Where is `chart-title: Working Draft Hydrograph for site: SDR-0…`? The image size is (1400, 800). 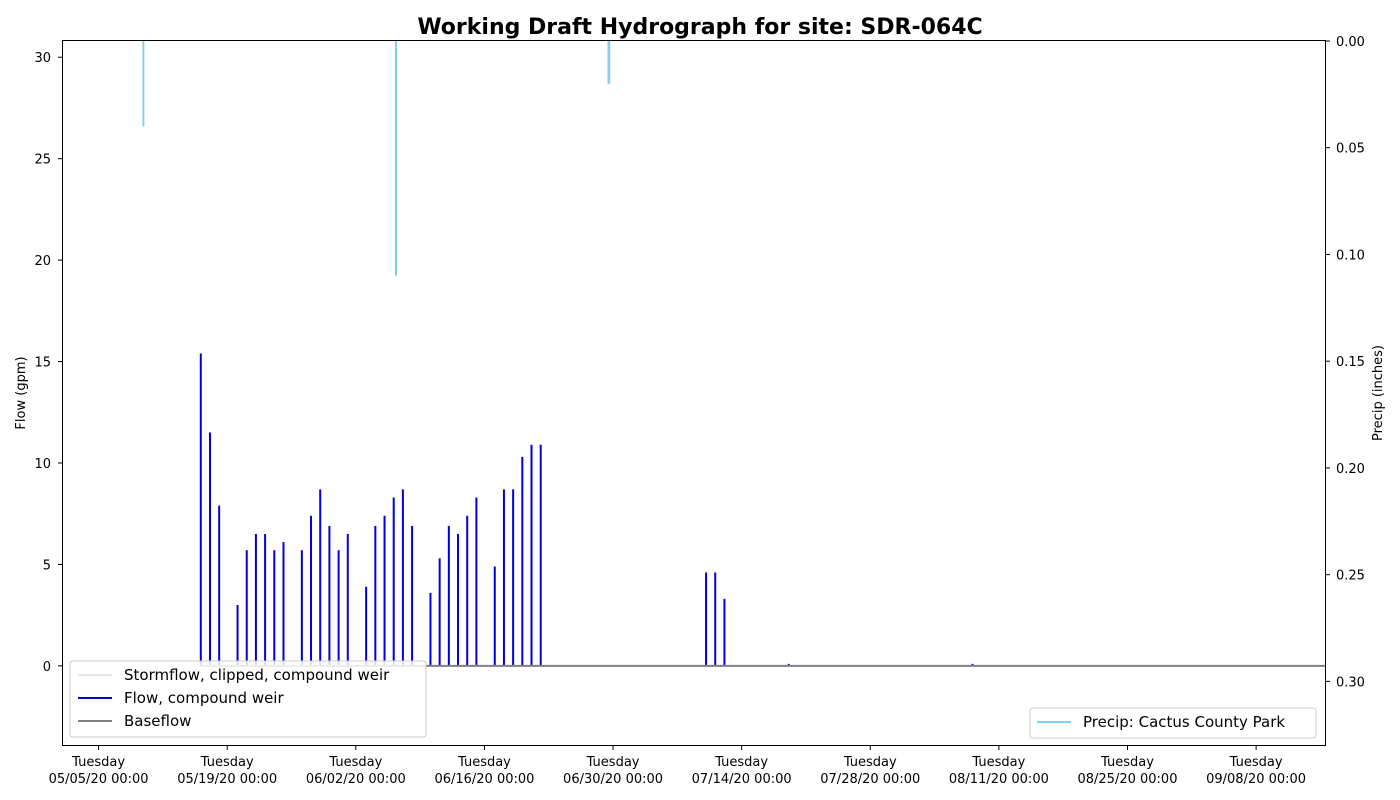
chart-title: Working Draft Hydrograph for site: SDR-0… is located at coordinates (699, 27).